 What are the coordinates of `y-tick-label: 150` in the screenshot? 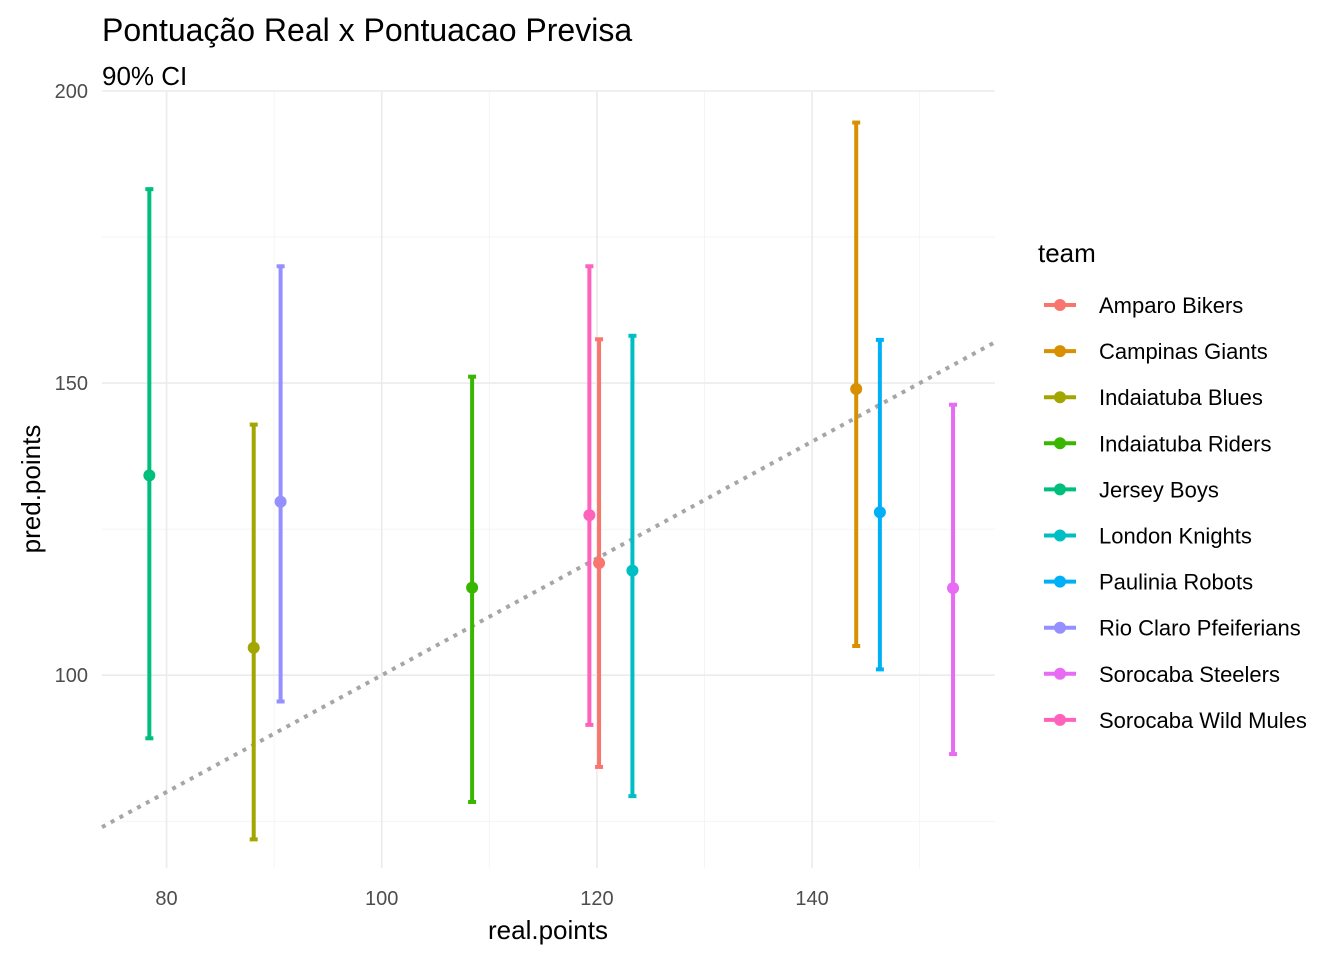 It's located at (71, 384).